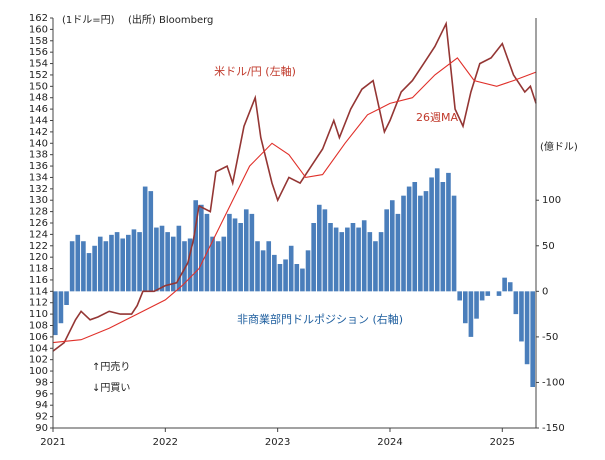  What do you see at coordinates (38, 314) in the screenshot?
I see `y-tick-label: 110` at bounding box center [38, 314].